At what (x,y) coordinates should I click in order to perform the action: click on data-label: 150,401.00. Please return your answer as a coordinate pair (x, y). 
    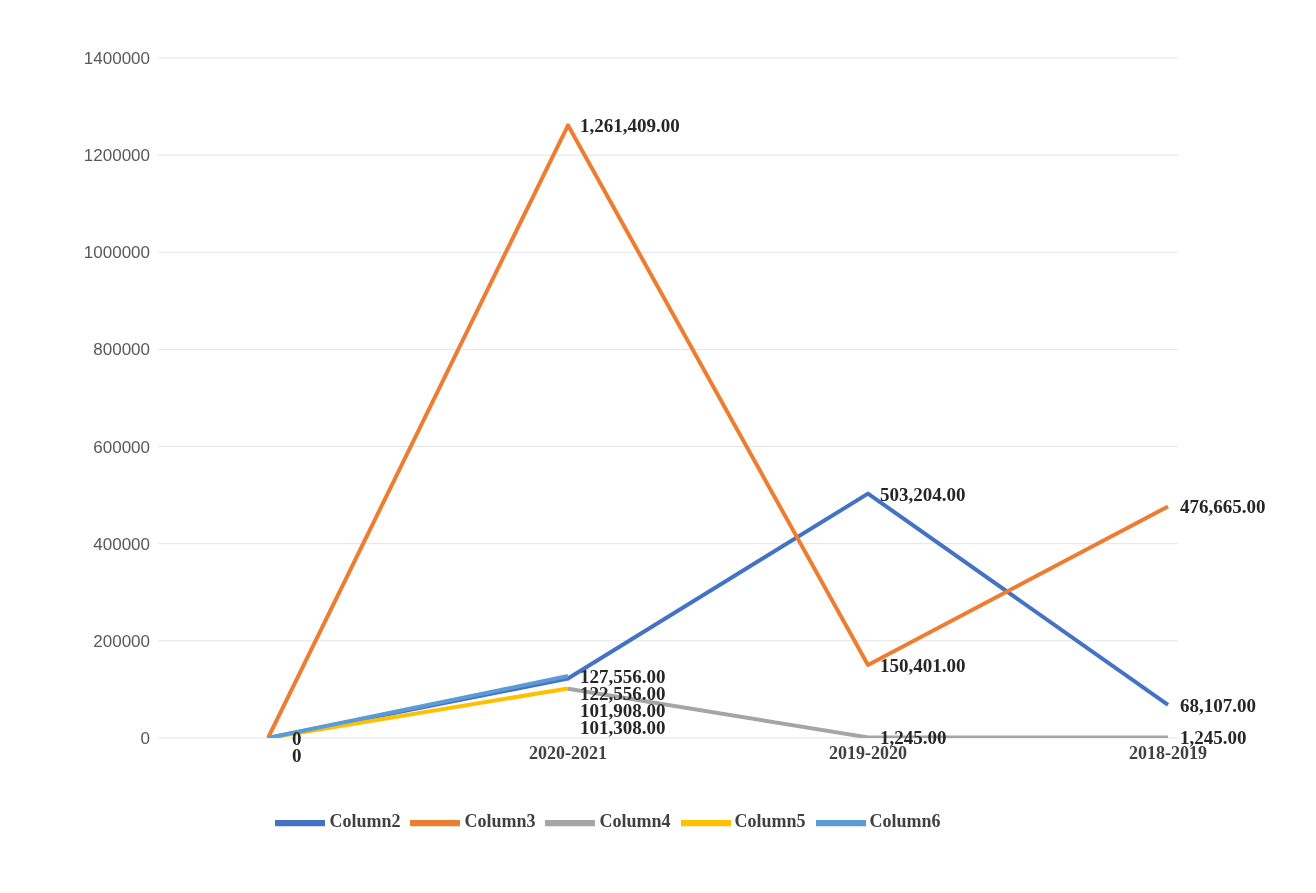
    Looking at the image, I should click on (923, 665).